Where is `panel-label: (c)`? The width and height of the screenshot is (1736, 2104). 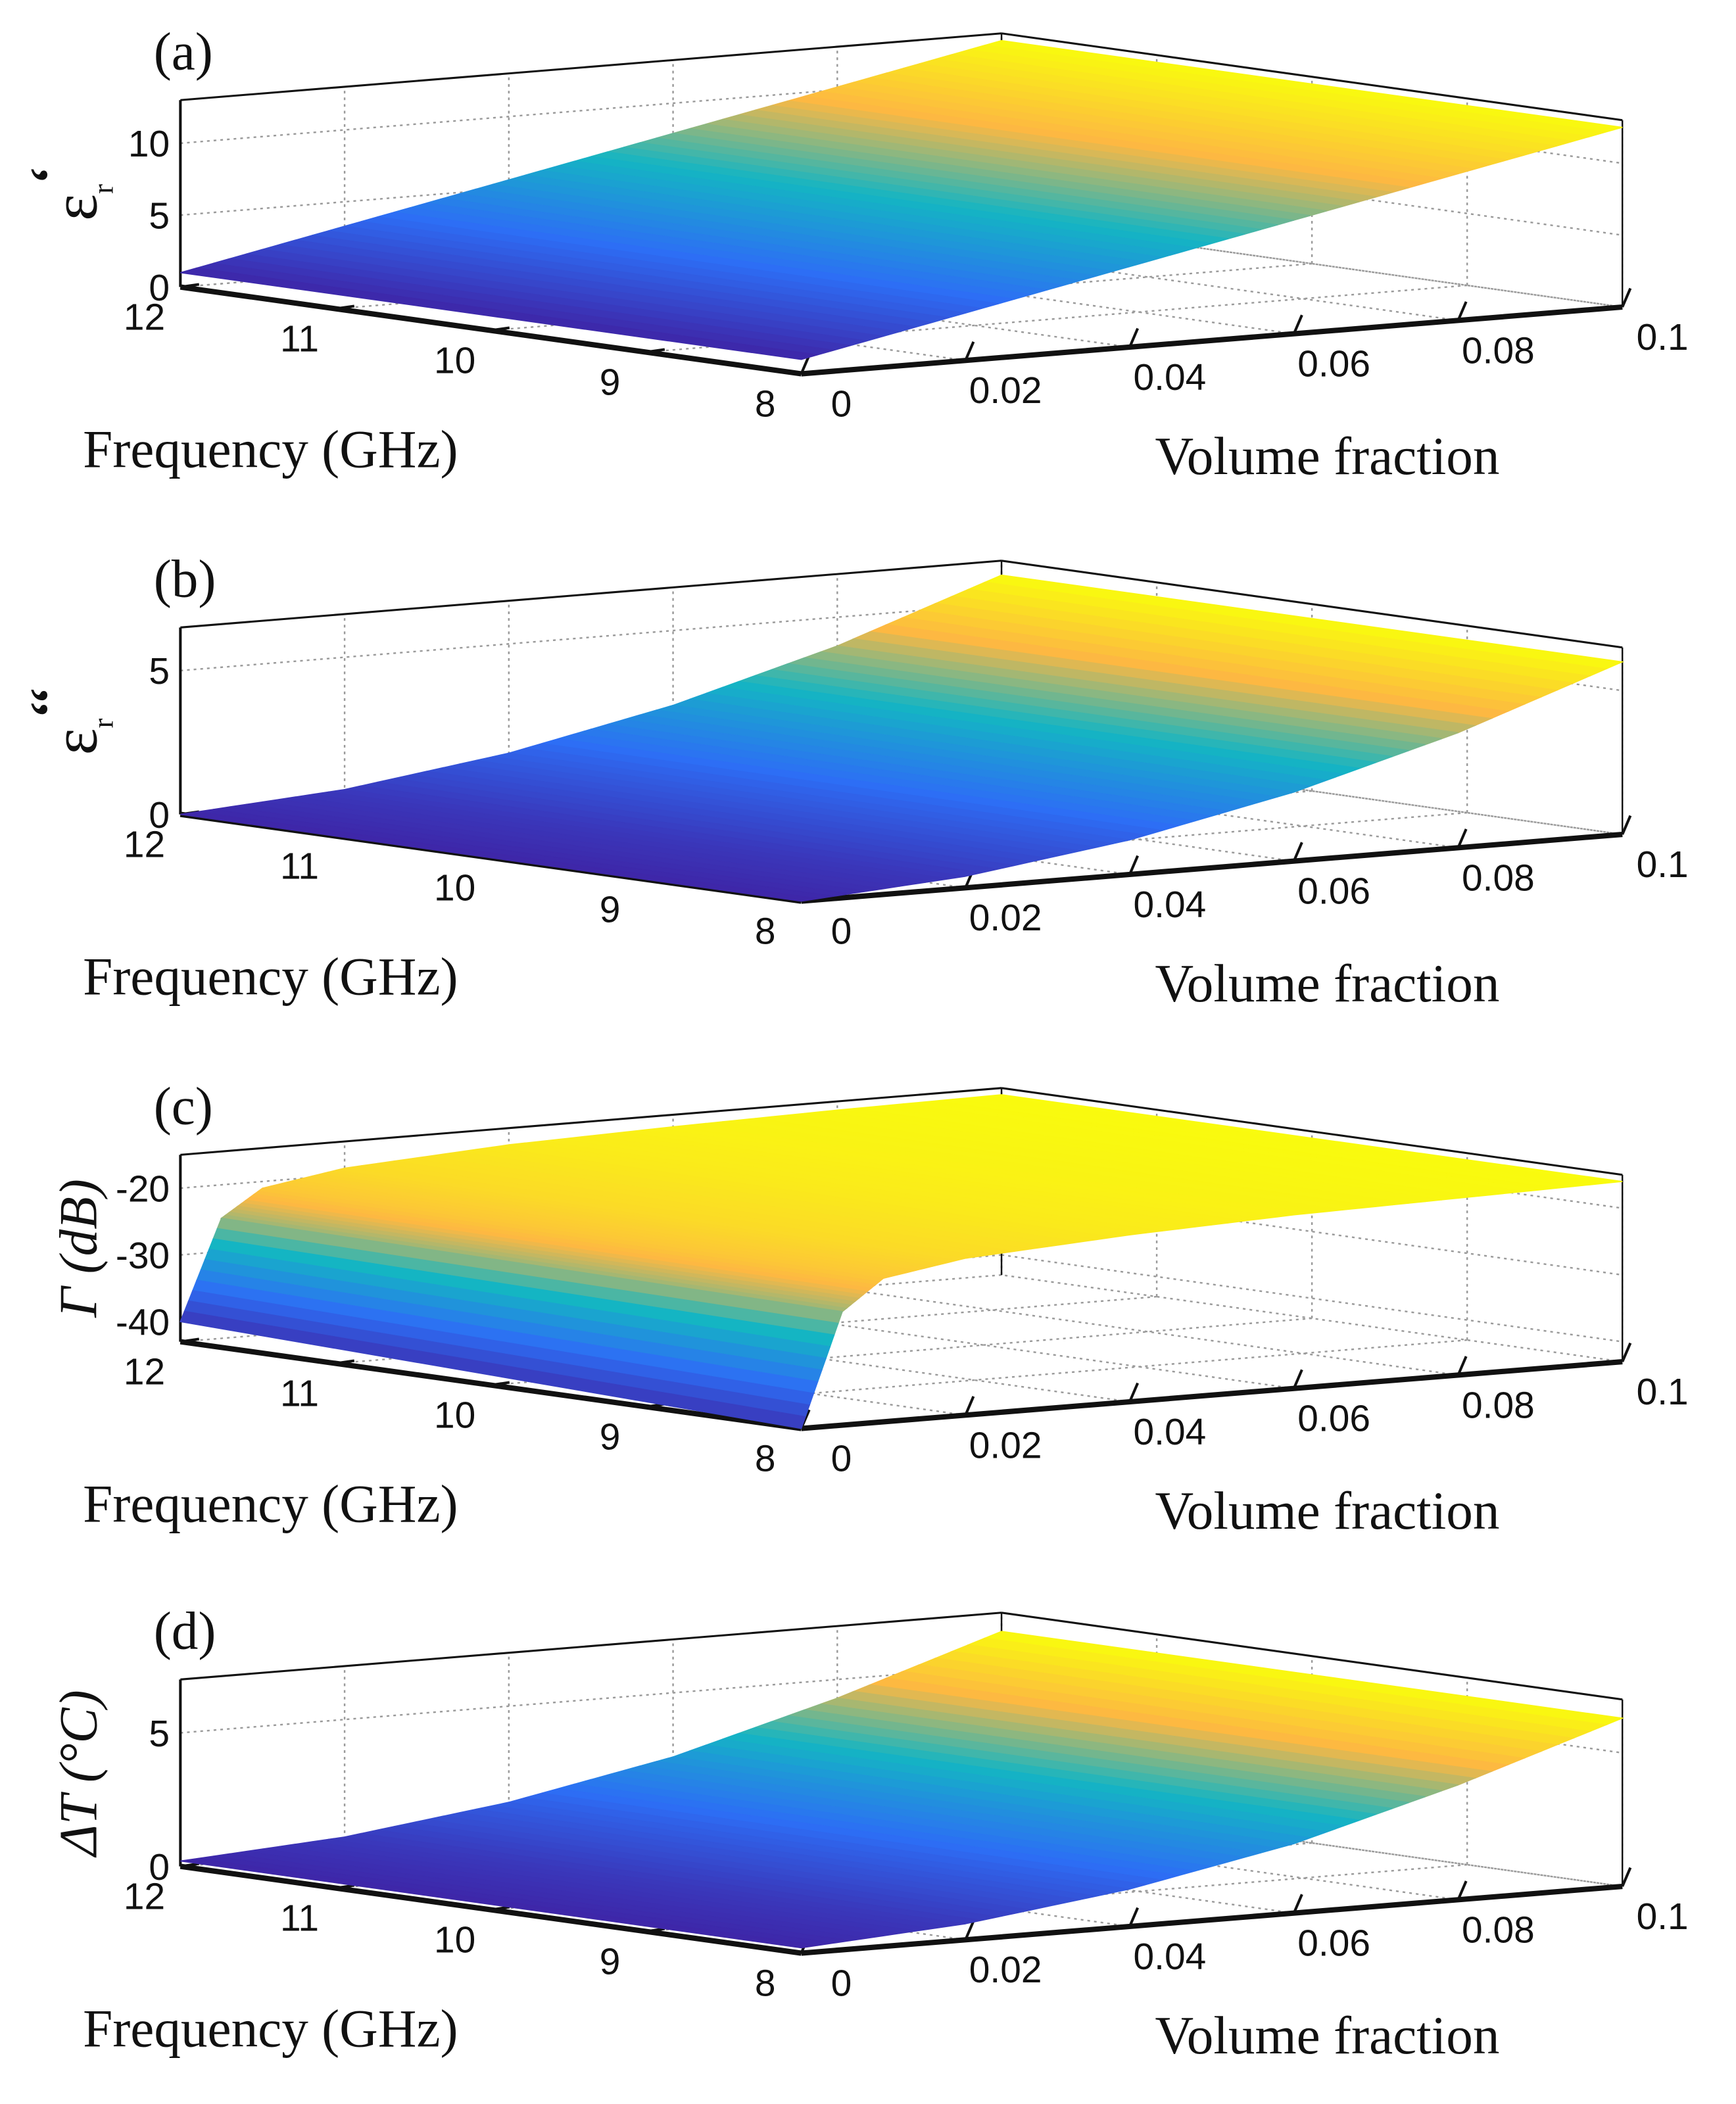 panel-label: (c) is located at coordinates (183, 1106).